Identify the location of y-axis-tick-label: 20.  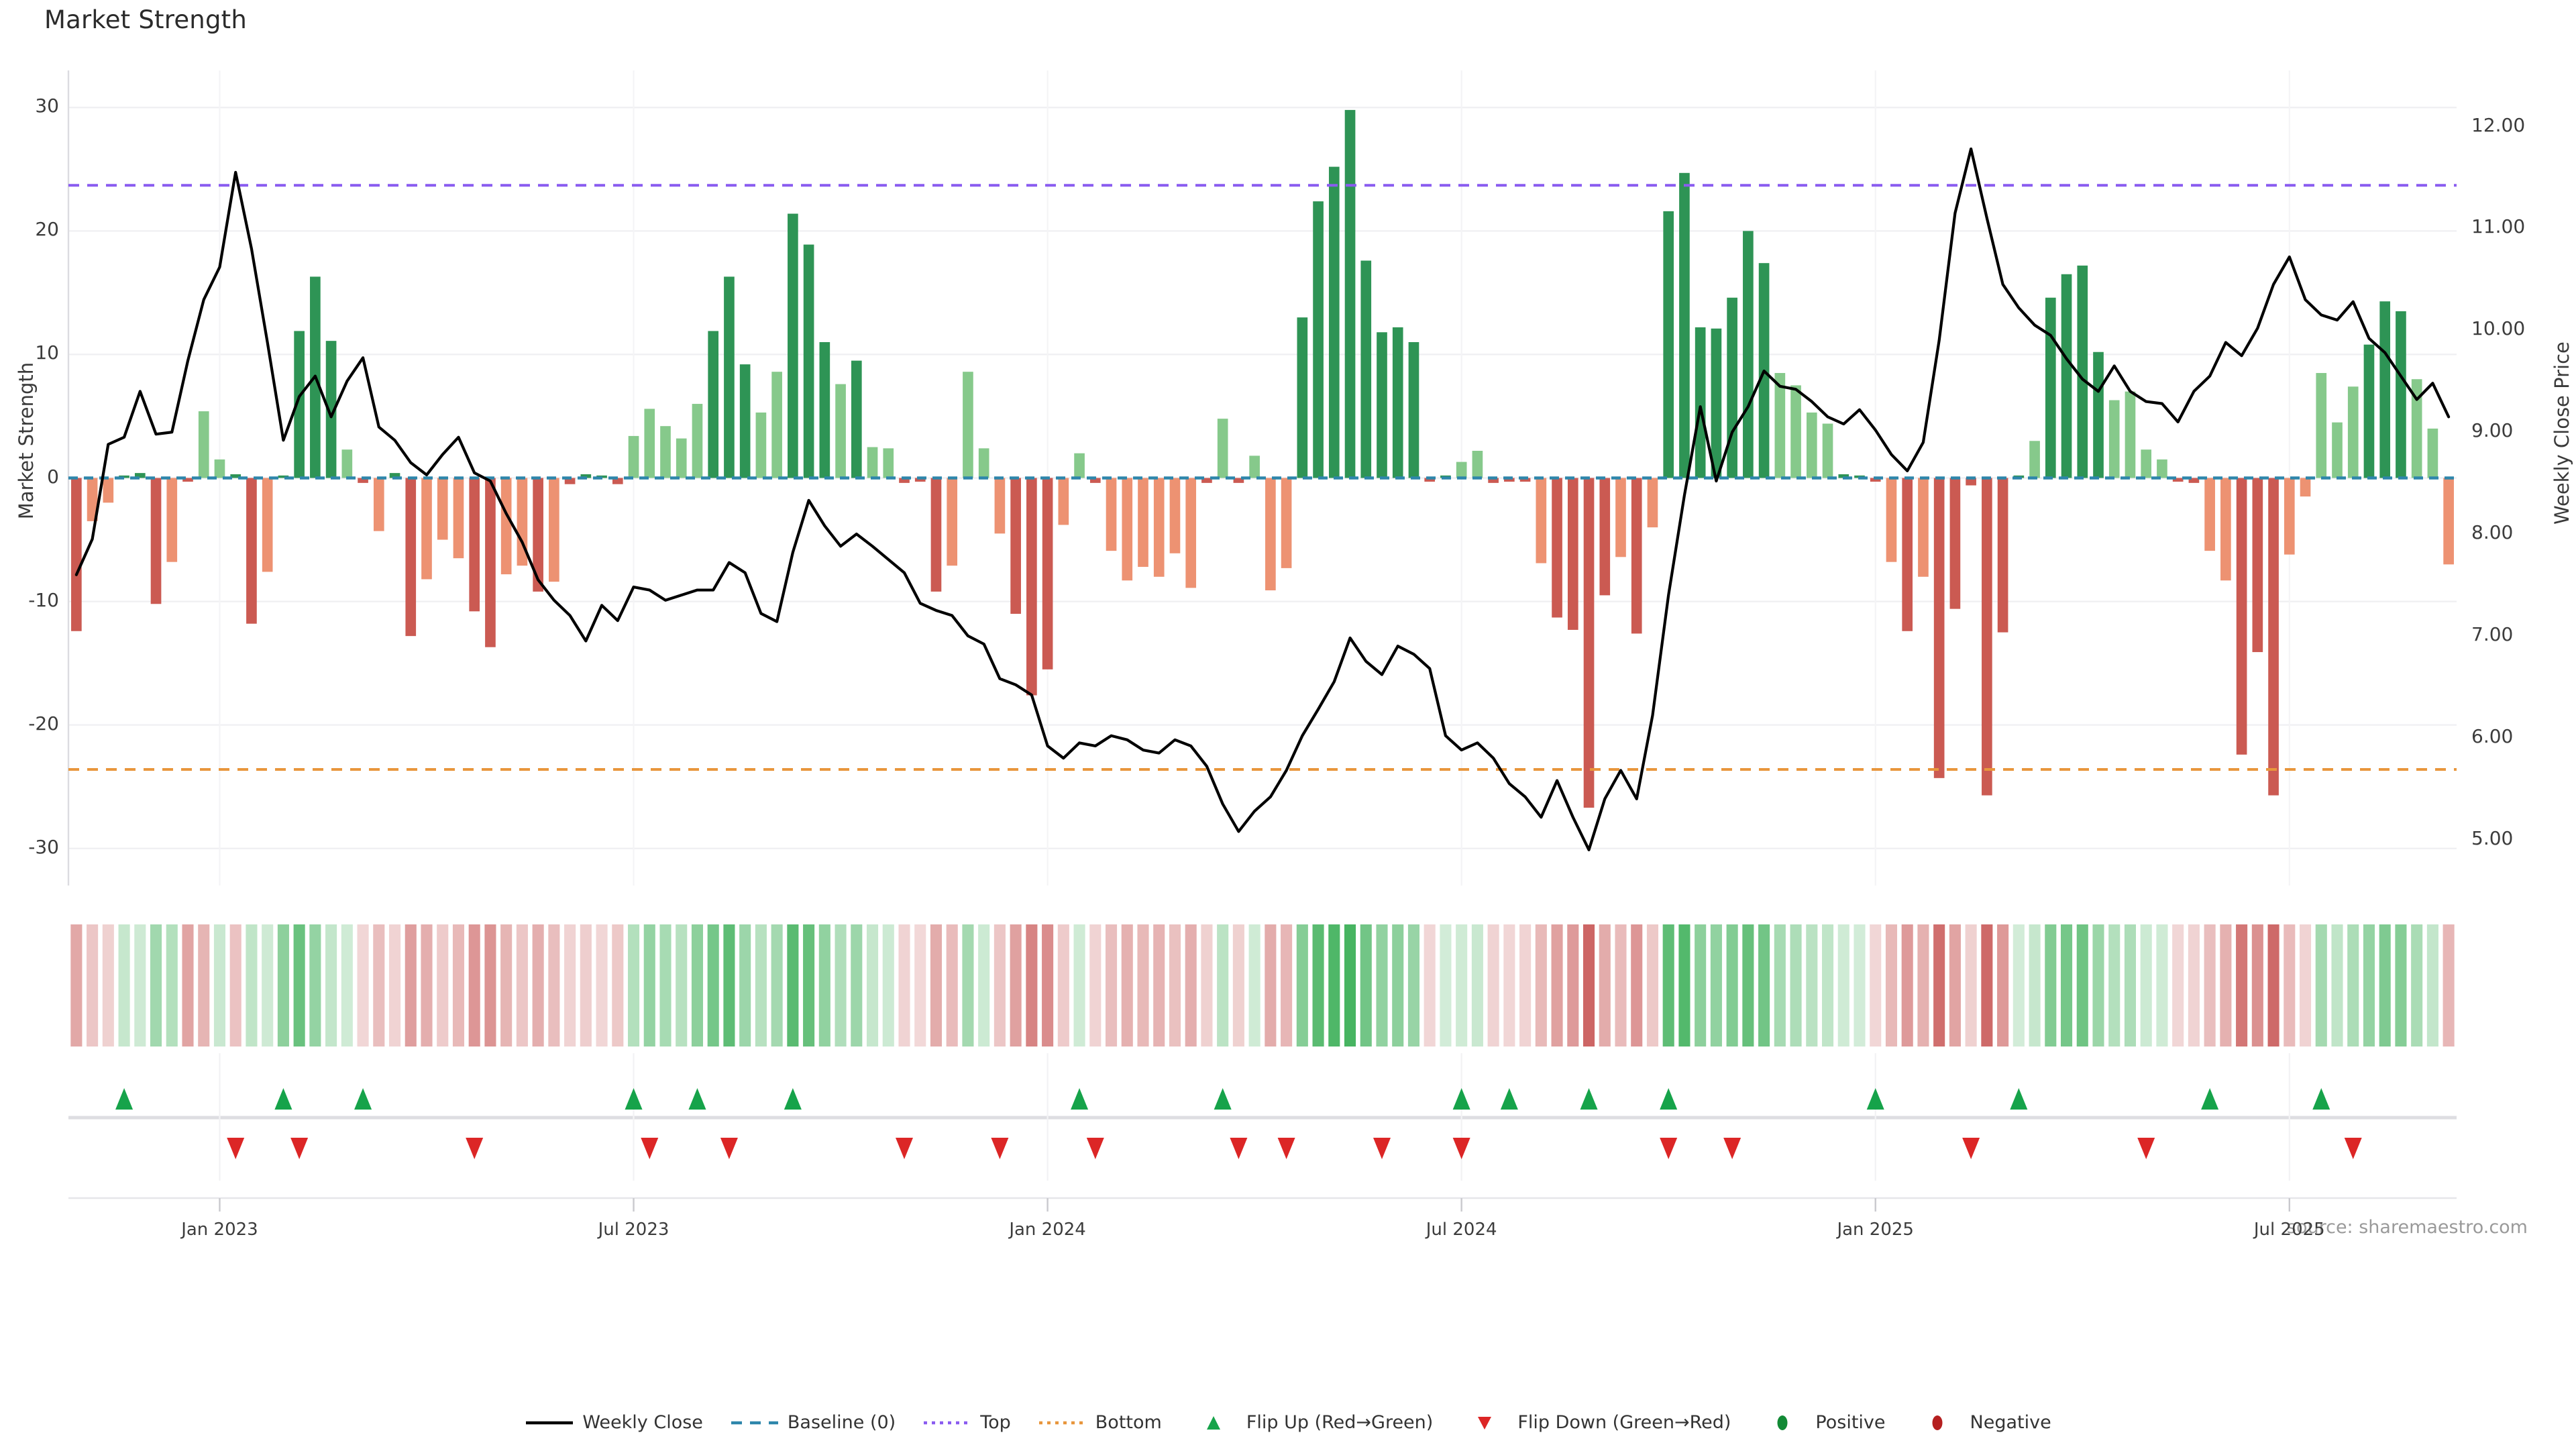
(47, 229).